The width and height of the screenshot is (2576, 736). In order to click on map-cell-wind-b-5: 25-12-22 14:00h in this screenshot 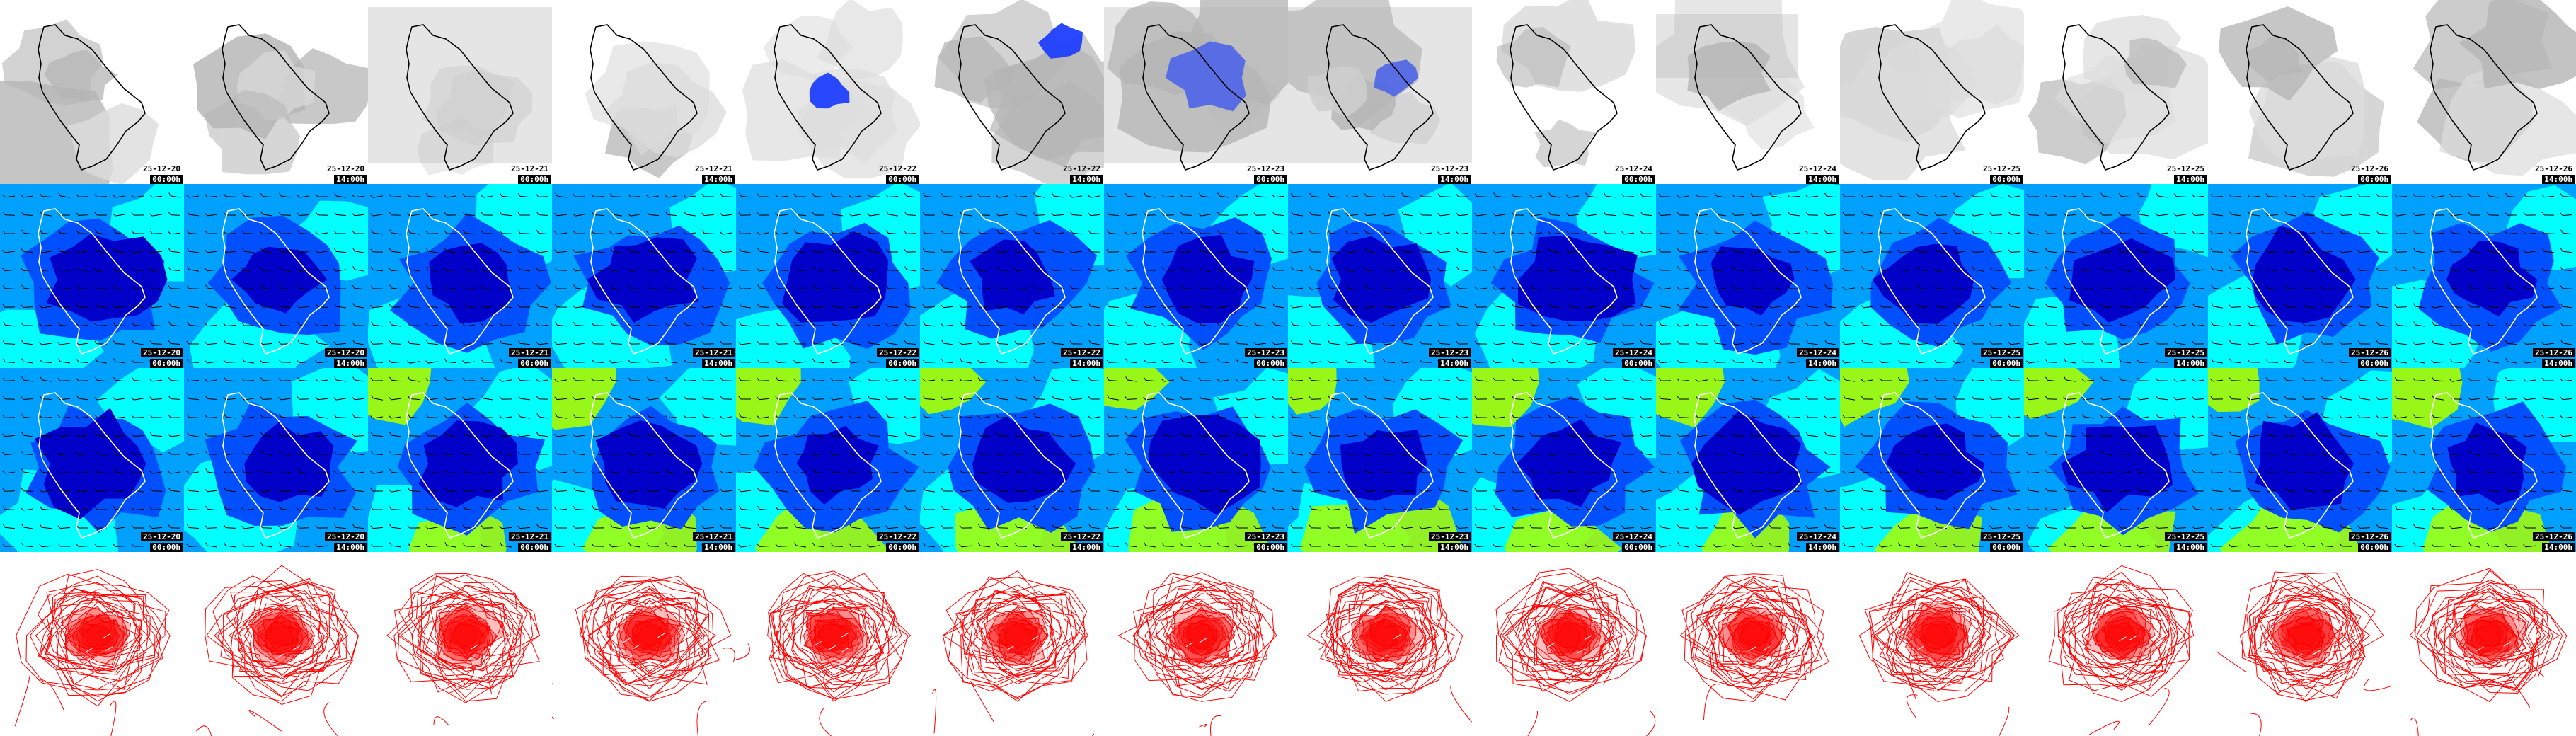, I will do `click(1012, 460)`.